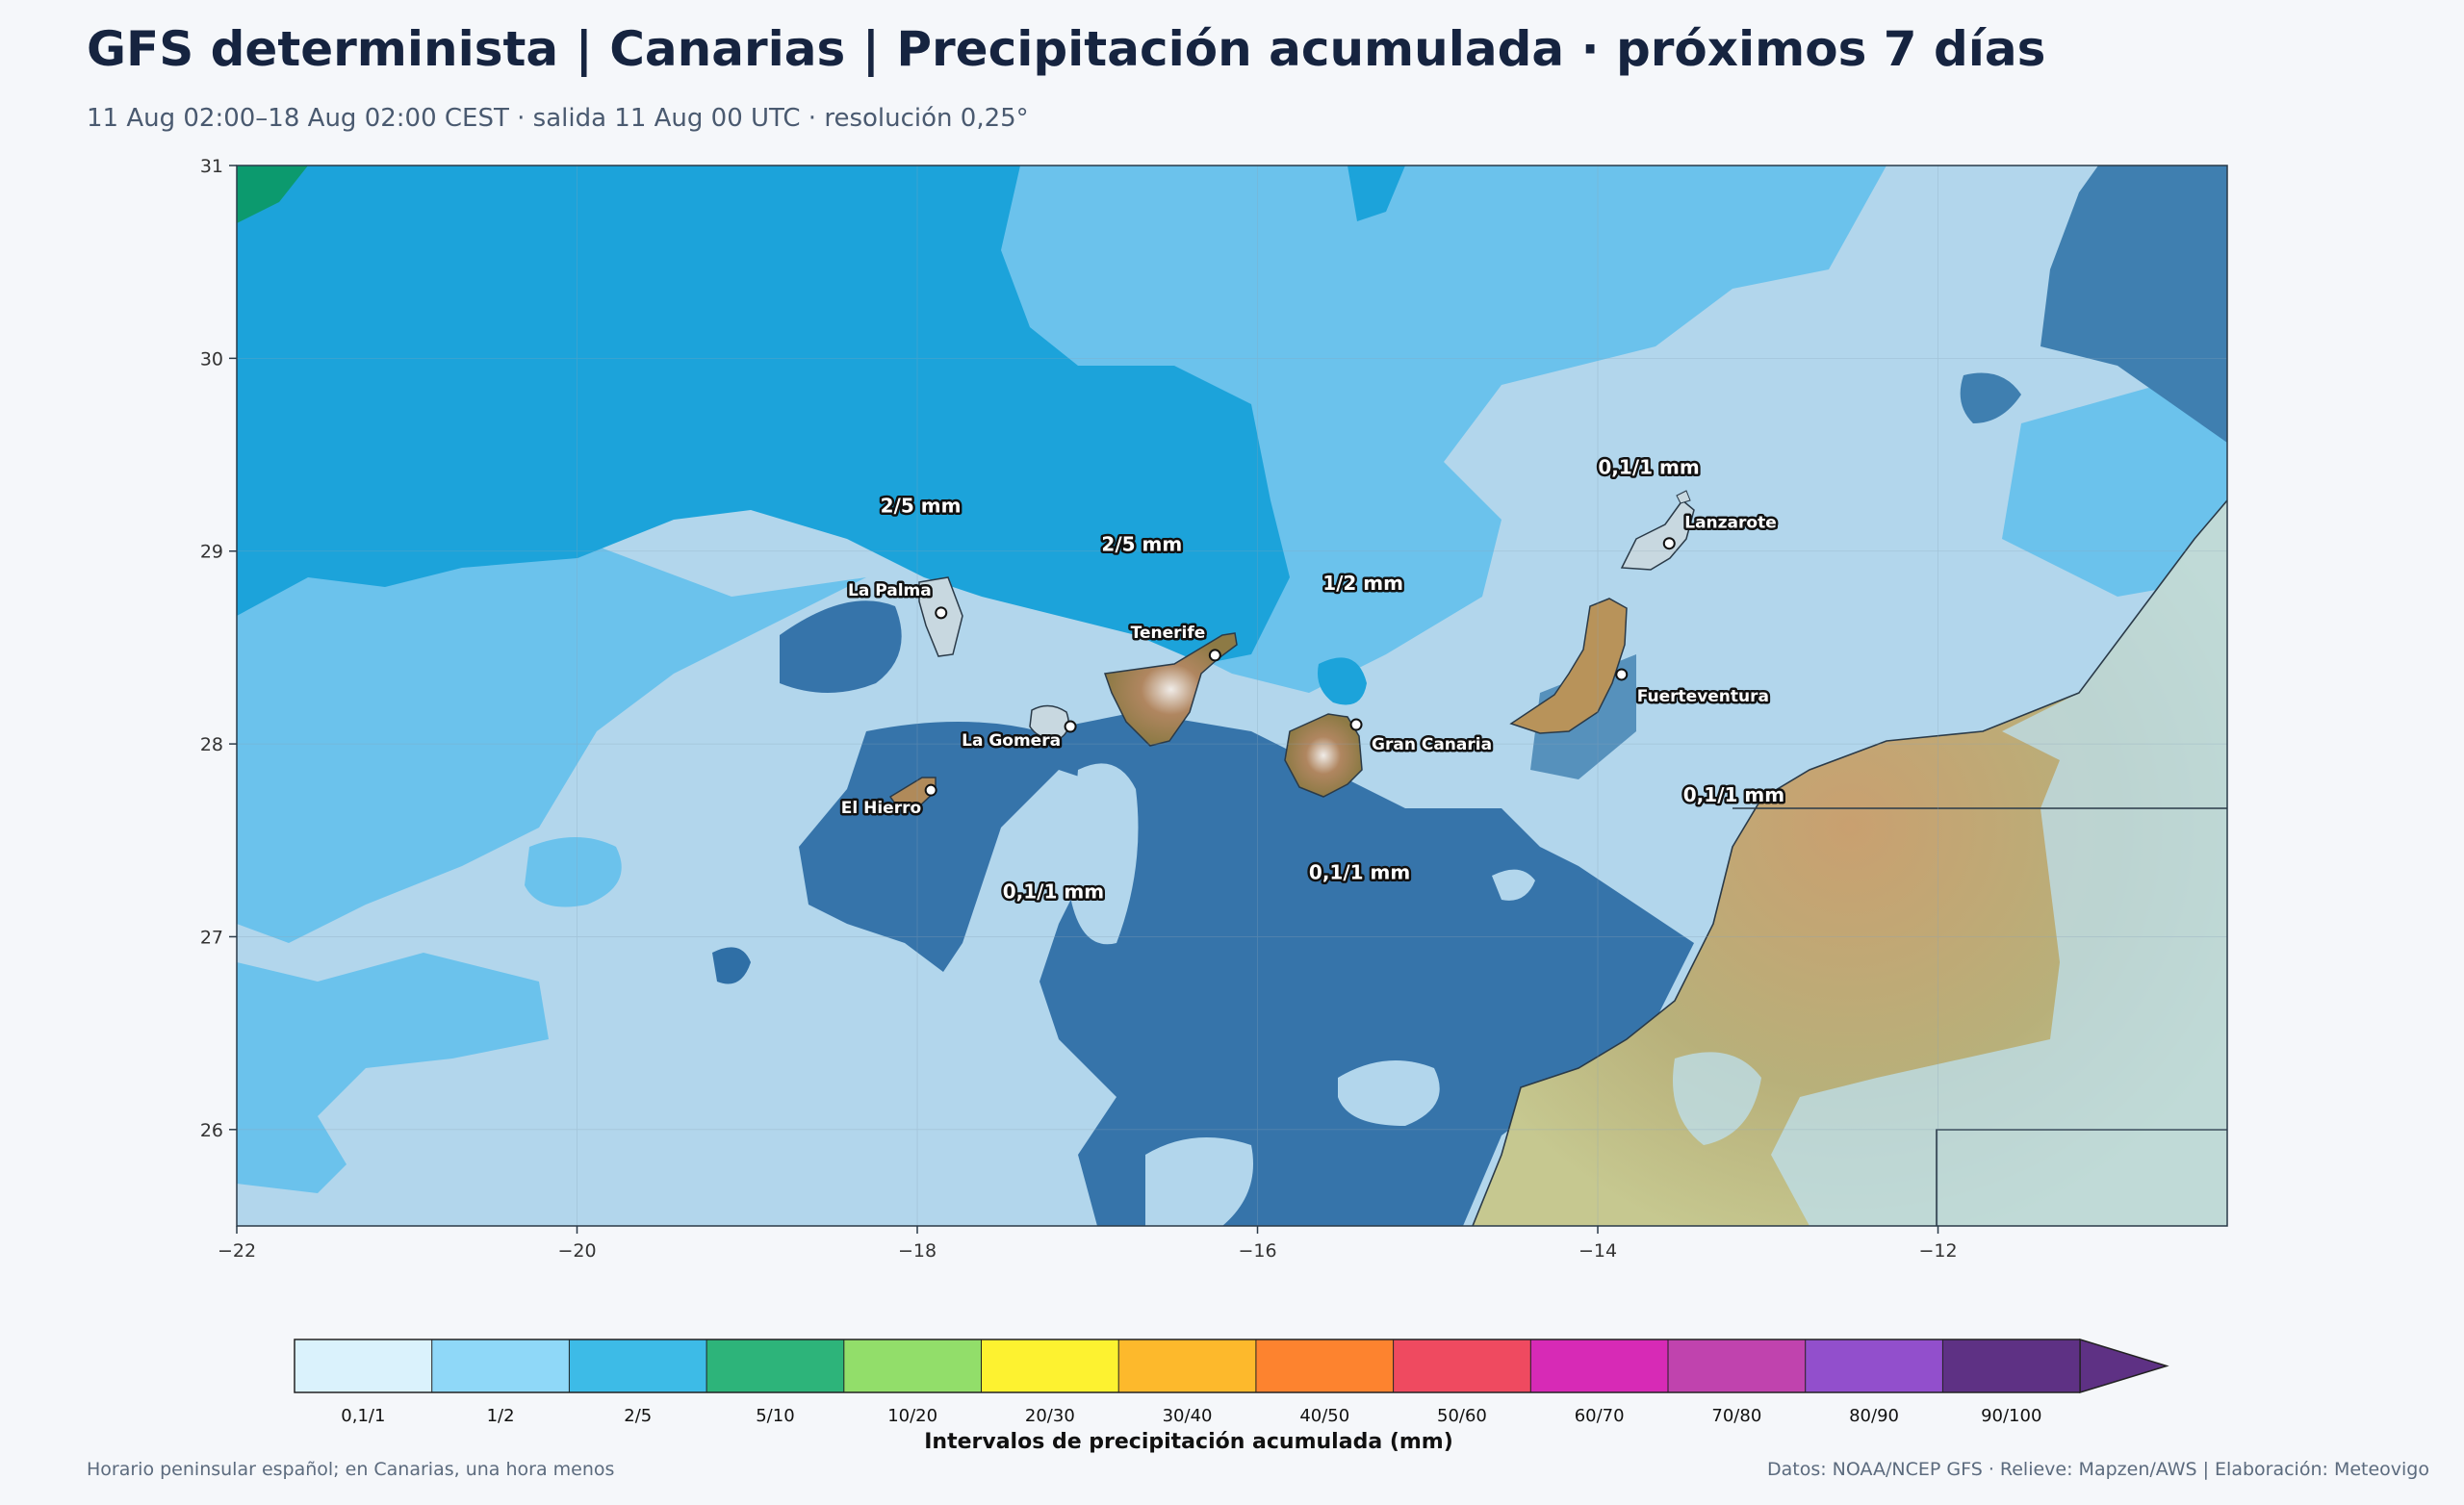 The height and width of the screenshot is (1505, 2464). Describe the element at coordinates (1874, 1416) in the screenshot. I see `colorbar-label: 80/90` at that location.